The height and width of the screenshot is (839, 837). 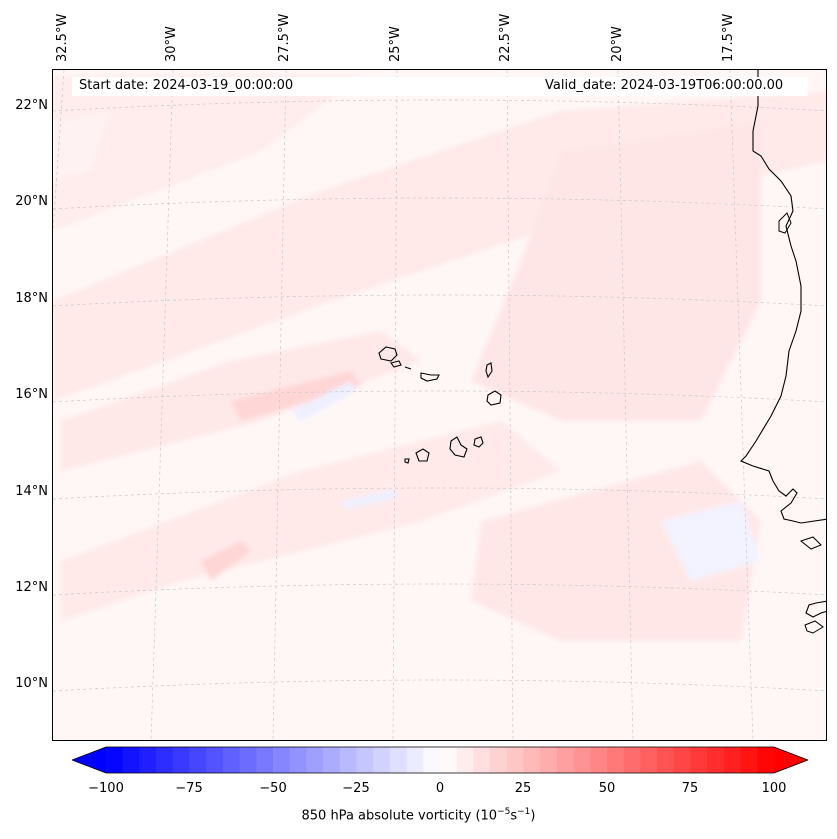 What do you see at coordinates (31, 105) in the screenshot?
I see `lat-label-22n: 22°N` at bounding box center [31, 105].